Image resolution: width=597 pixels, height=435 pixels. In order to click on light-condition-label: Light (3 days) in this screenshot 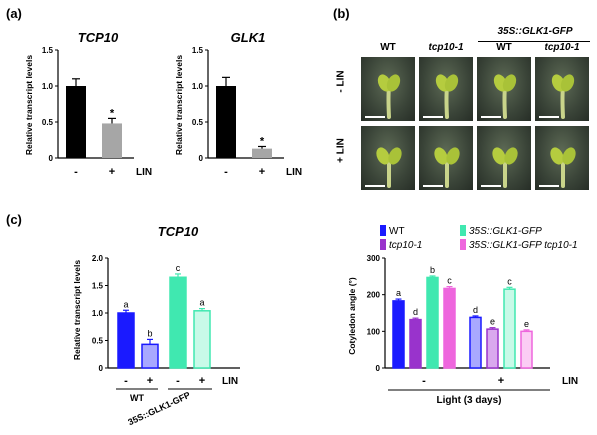, I will do `click(468, 400)`.